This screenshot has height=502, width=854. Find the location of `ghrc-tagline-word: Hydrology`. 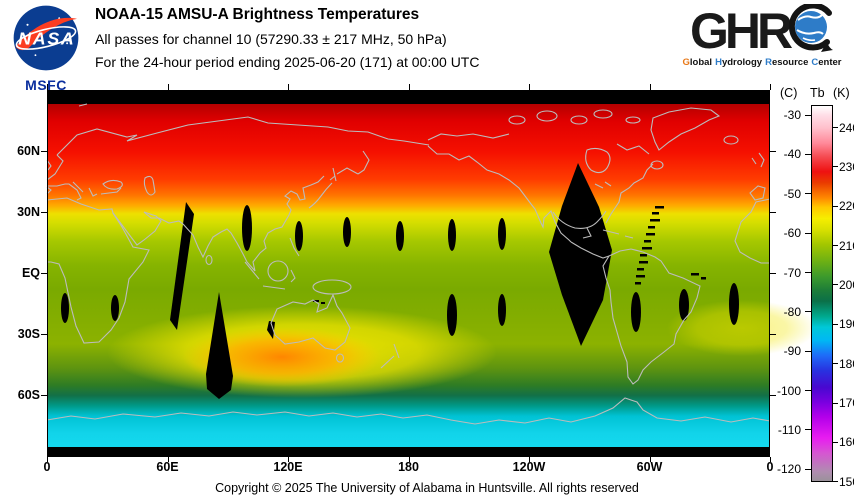

ghrc-tagline-word: Hydrology is located at coordinates (739, 62).